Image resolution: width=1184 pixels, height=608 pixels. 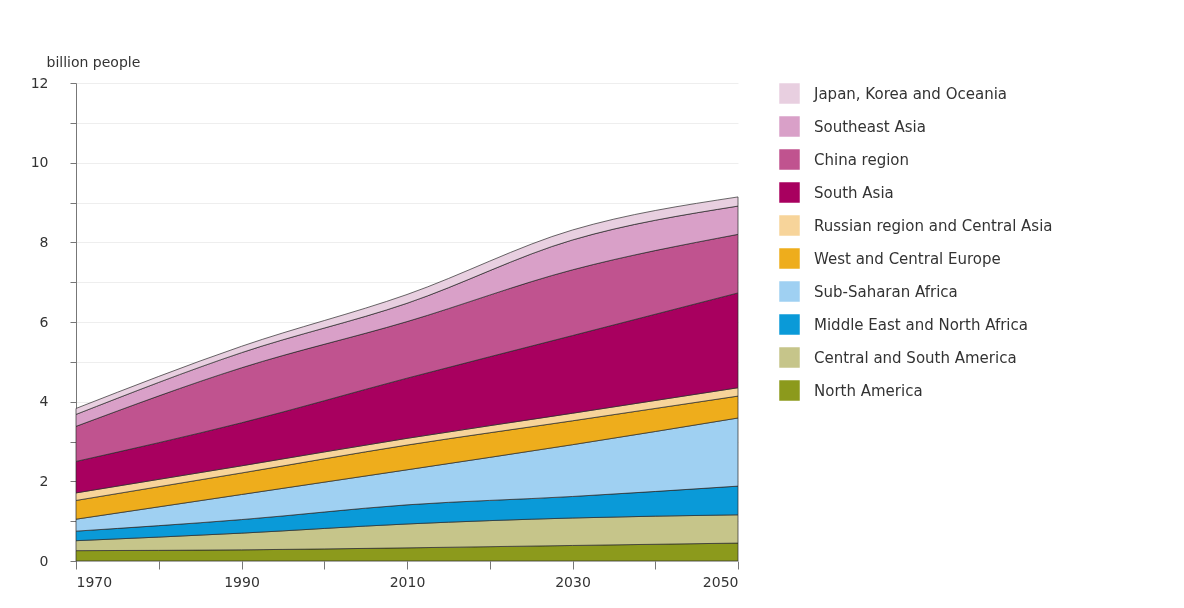 What do you see at coordinates (407, 581) in the screenshot?
I see `x-tick-label: 2010` at bounding box center [407, 581].